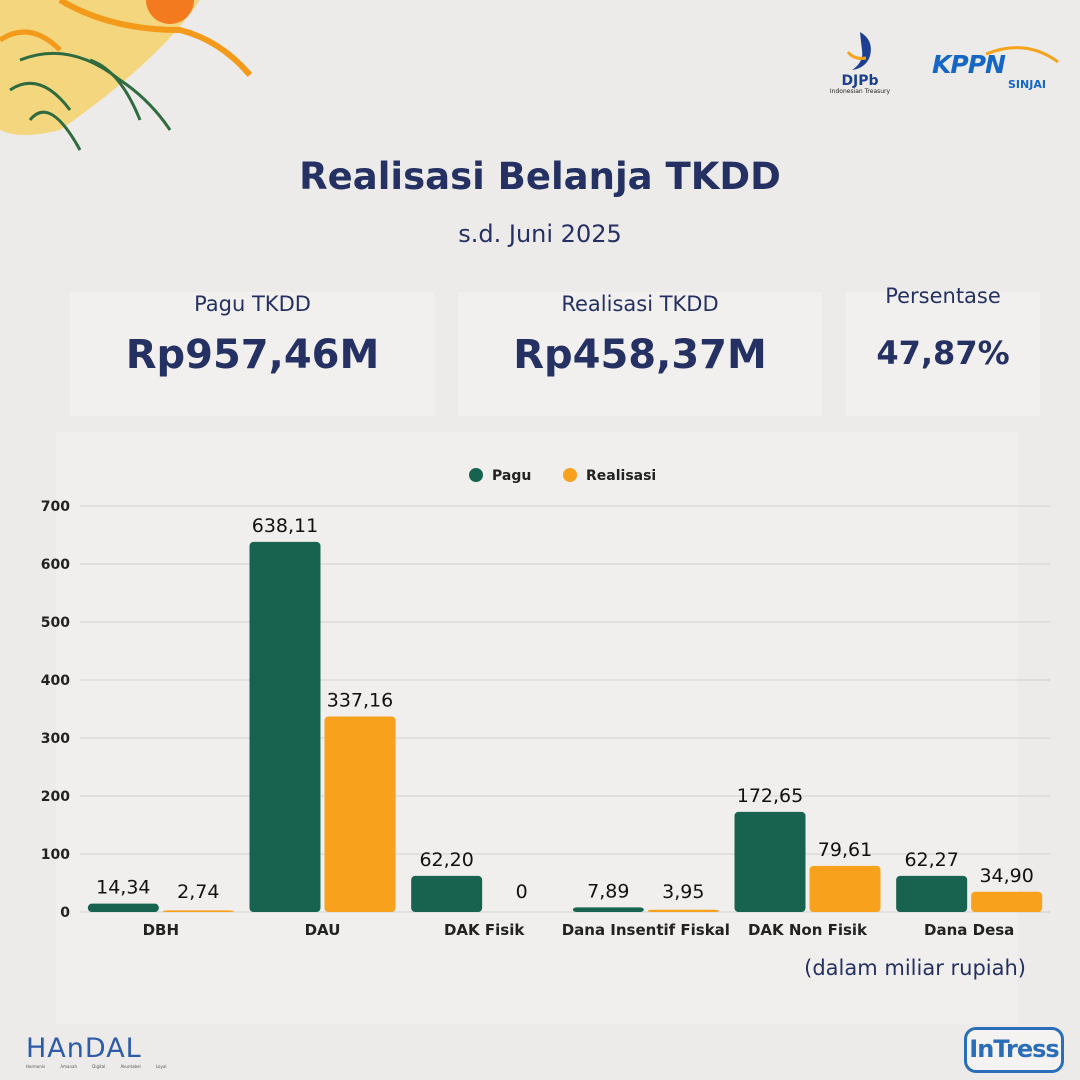 Image resolution: width=1080 pixels, height=1080 pixels. Describe the element at coordinates (808, 930) in the screenshot. I see `x-tick-label: DAK Non Fisik` at that location.